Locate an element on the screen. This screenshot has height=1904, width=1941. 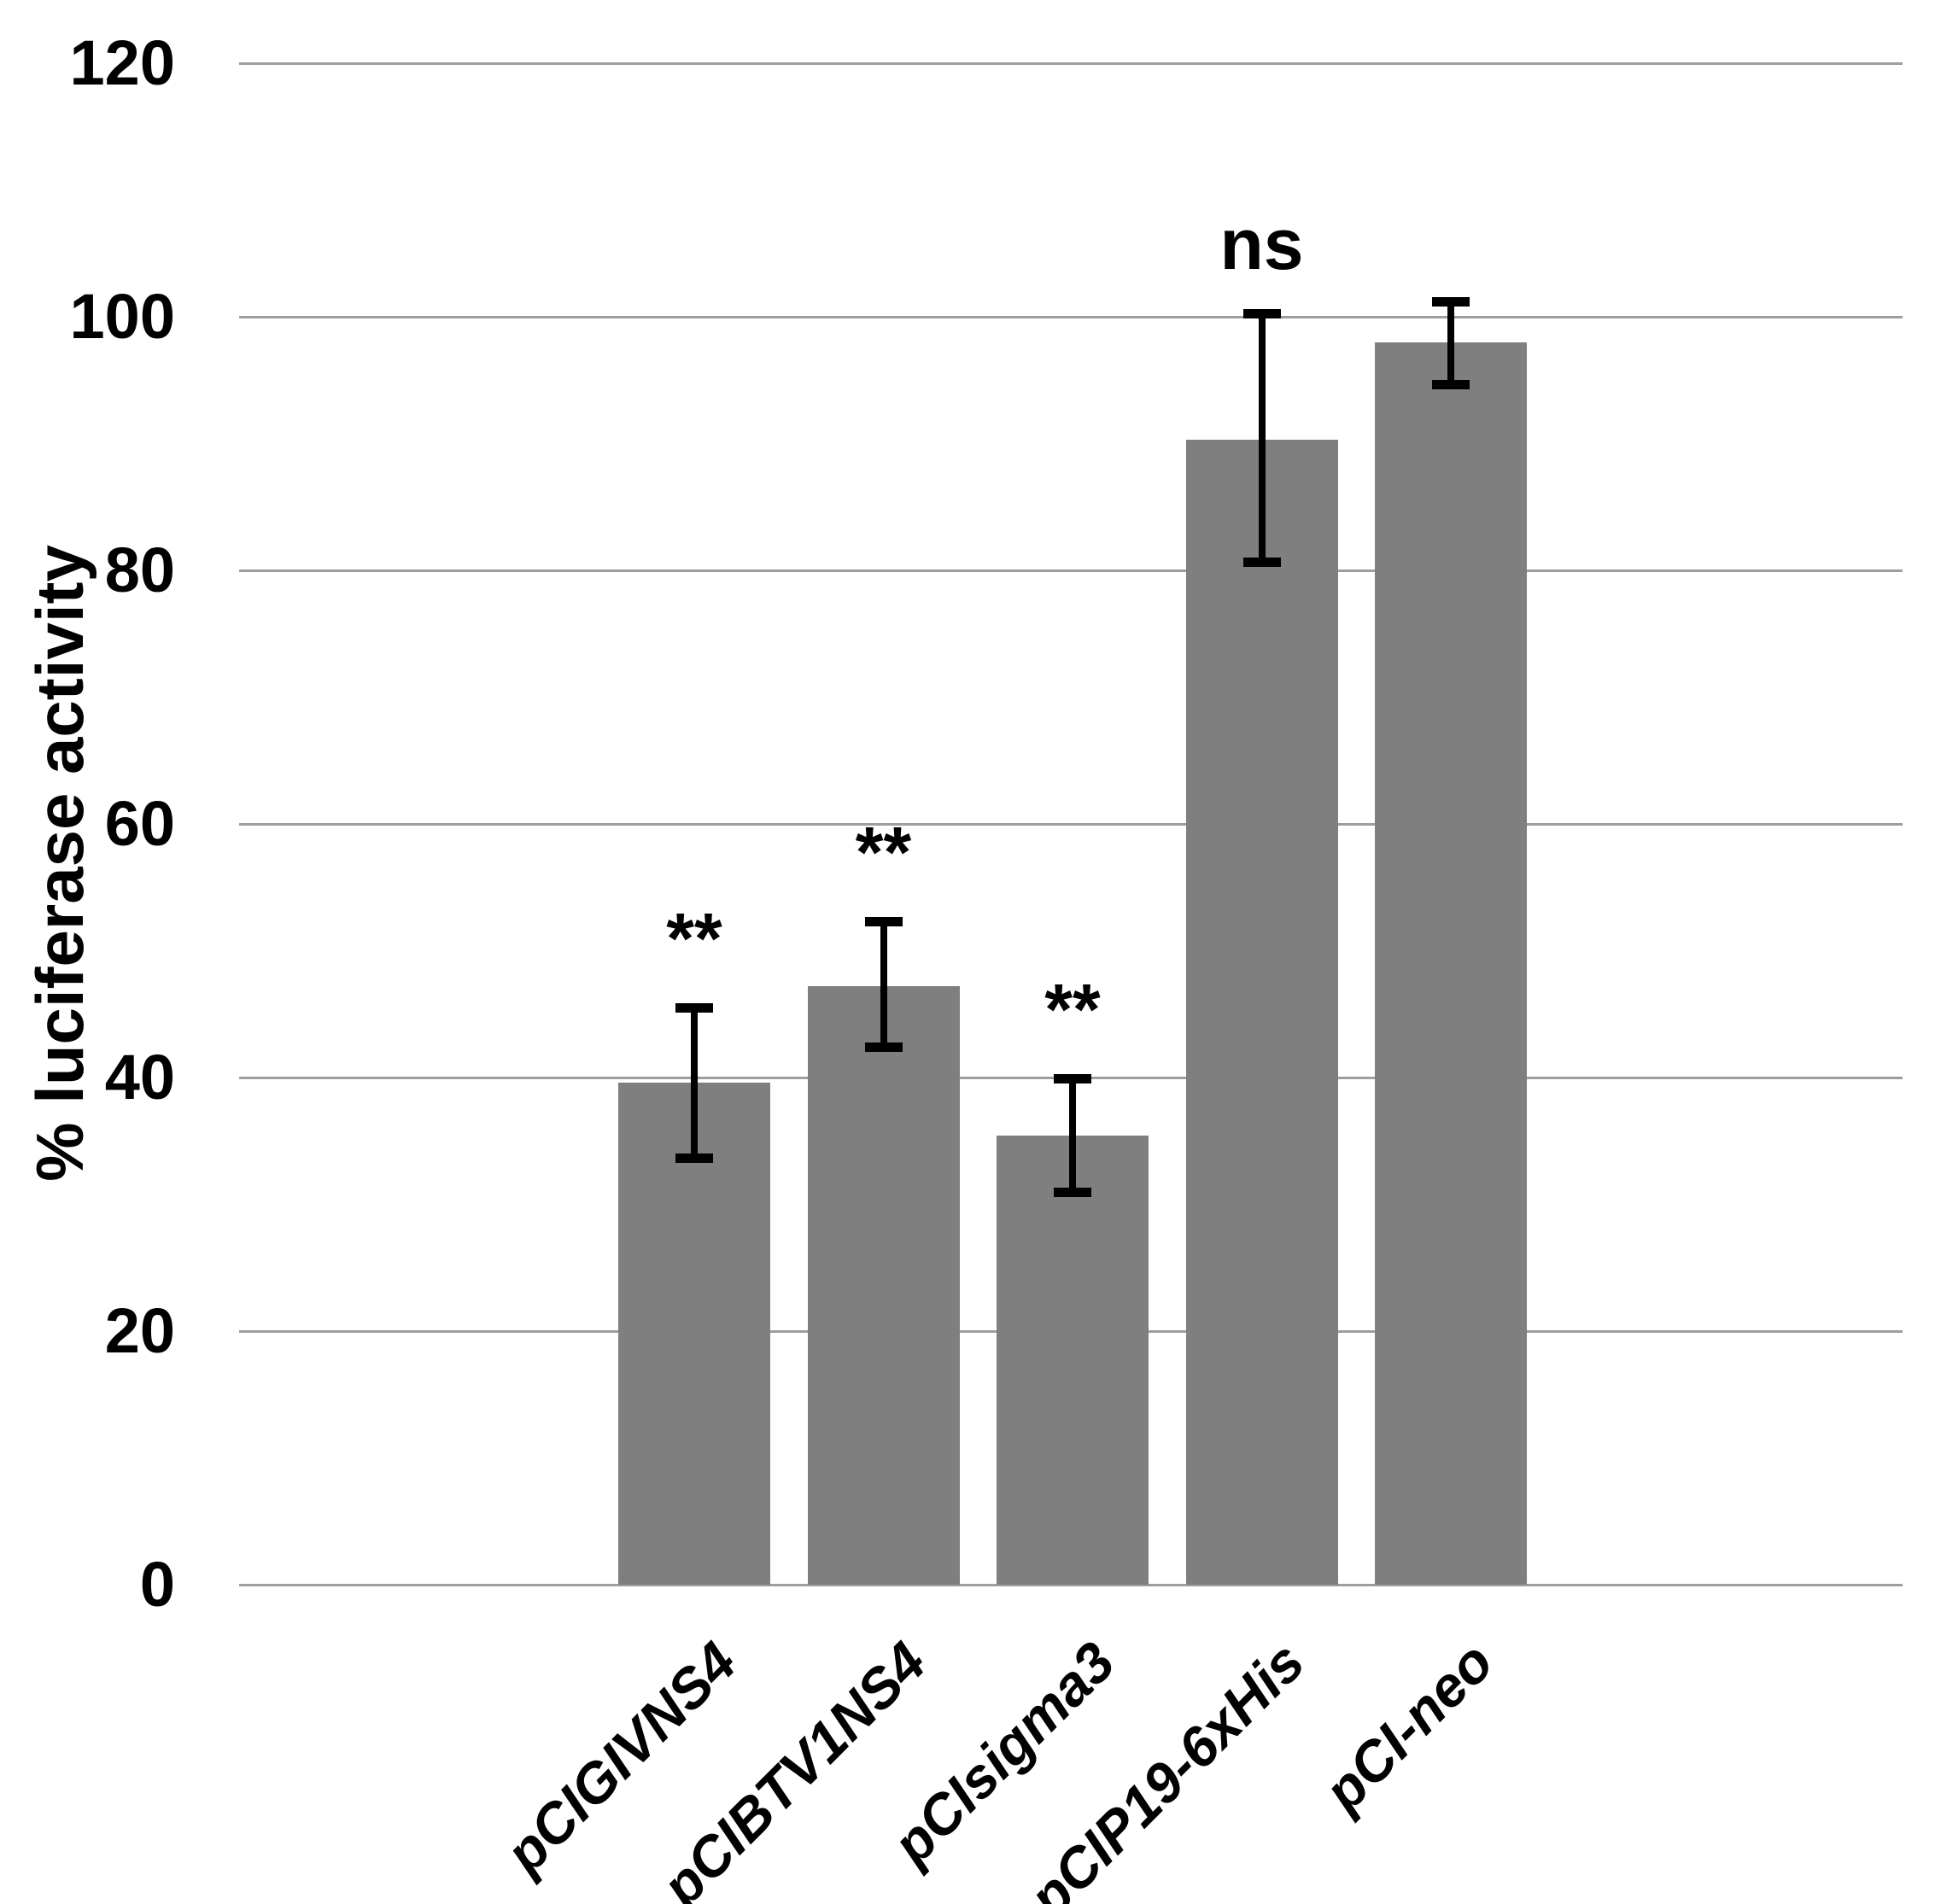
y-tick-label: 60 is located at coordinates (139, 823).